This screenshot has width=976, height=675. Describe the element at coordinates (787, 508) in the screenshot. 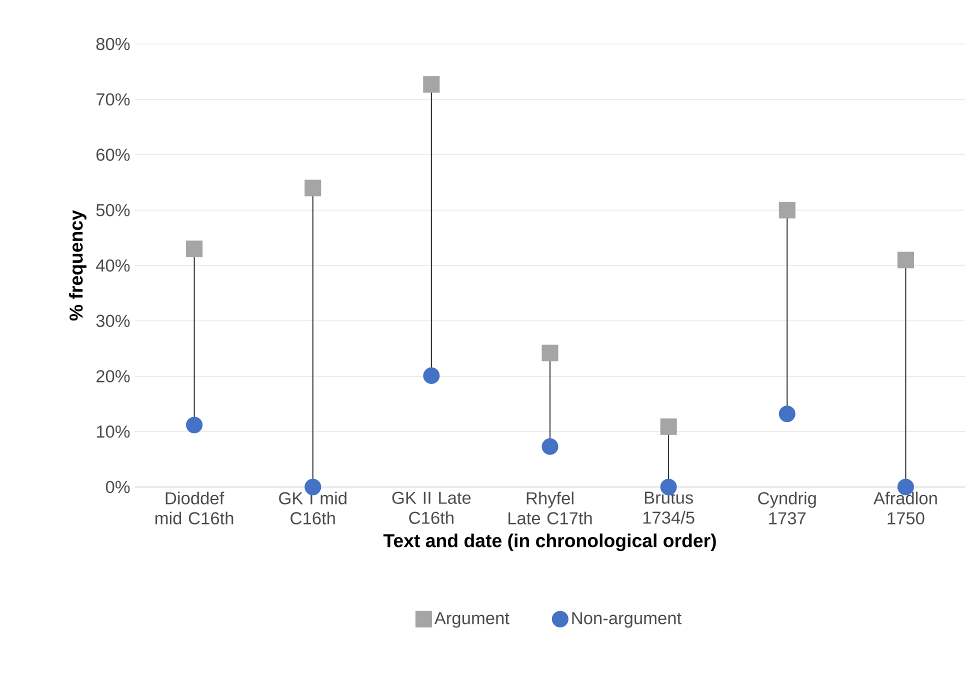

I see `x-tick-label: Cyndrig 1737` at that location.